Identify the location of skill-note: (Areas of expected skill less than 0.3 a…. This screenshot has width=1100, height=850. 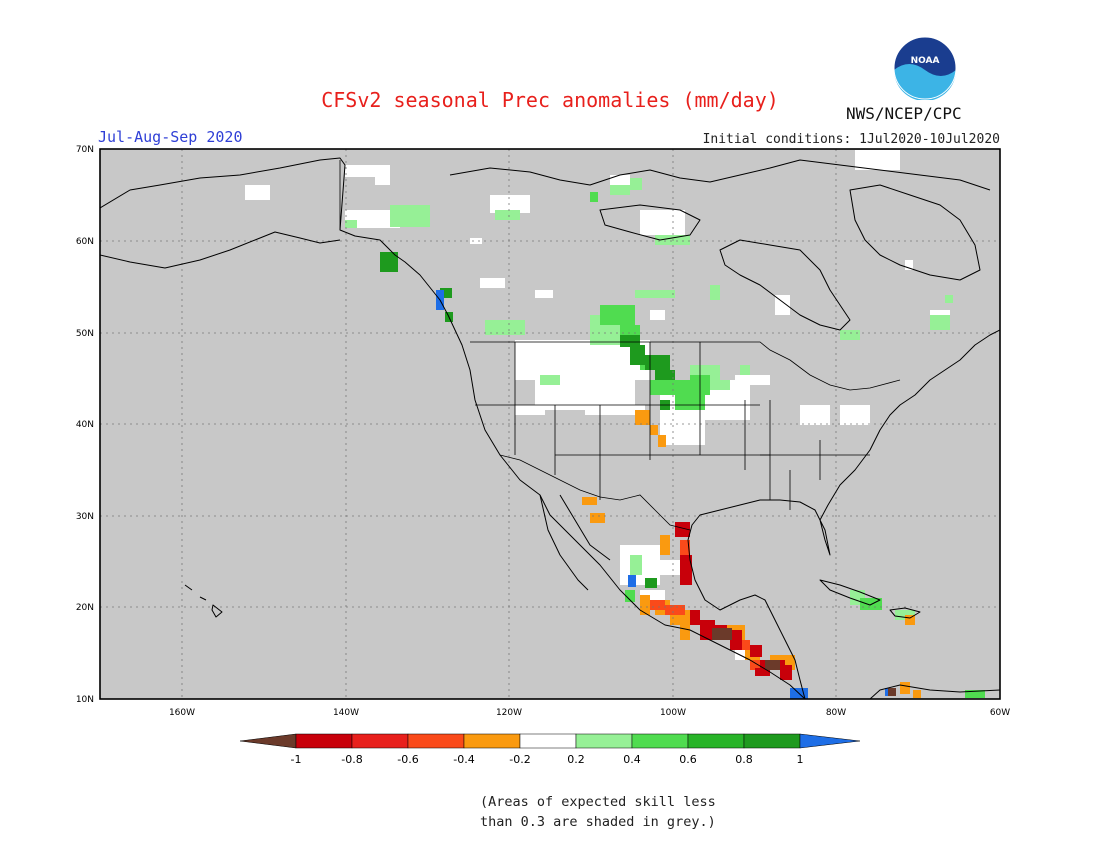
(598, 812).